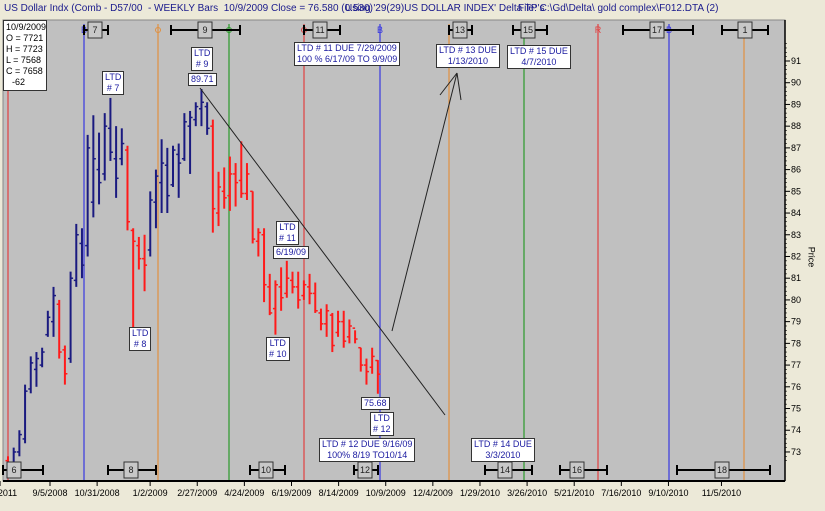  I want to click on annotation-ltd12-price: 75.68, so click(375, 403).